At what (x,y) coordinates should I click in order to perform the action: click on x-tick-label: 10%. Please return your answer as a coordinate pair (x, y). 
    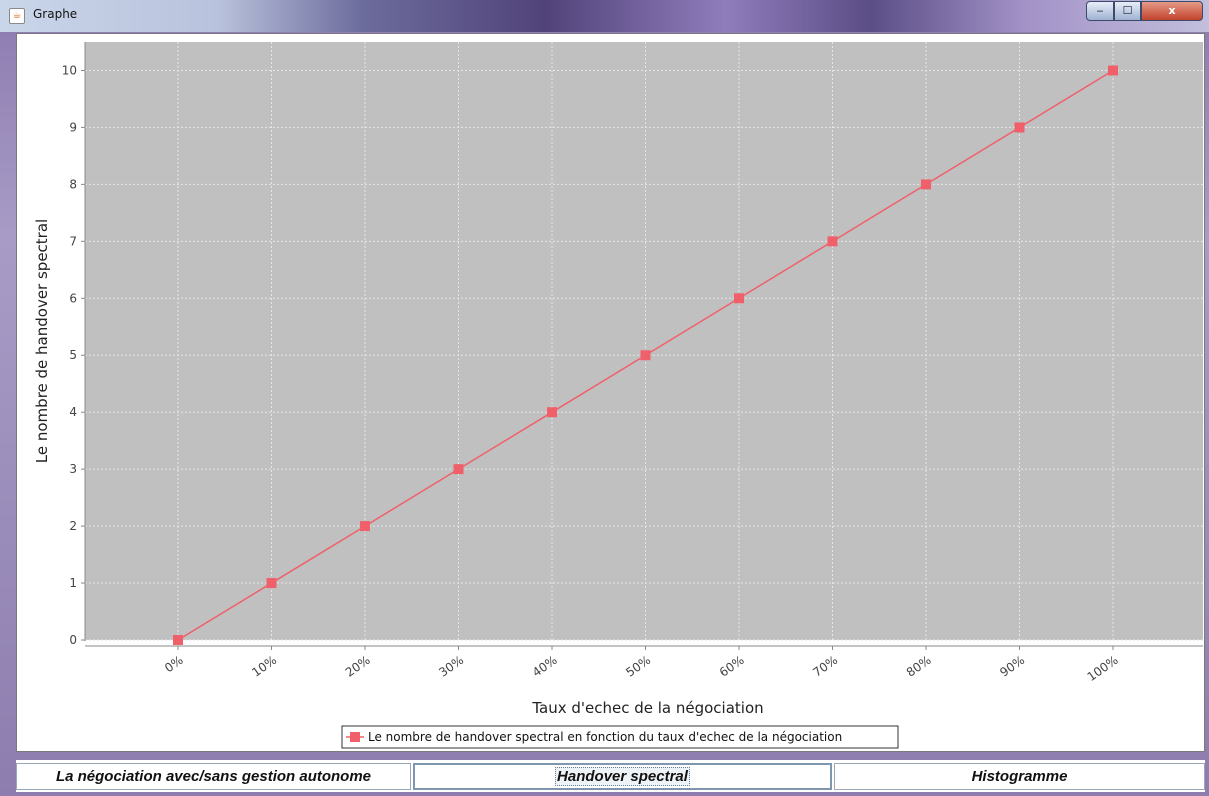
    Looking at the image, I should click on (264, 666).